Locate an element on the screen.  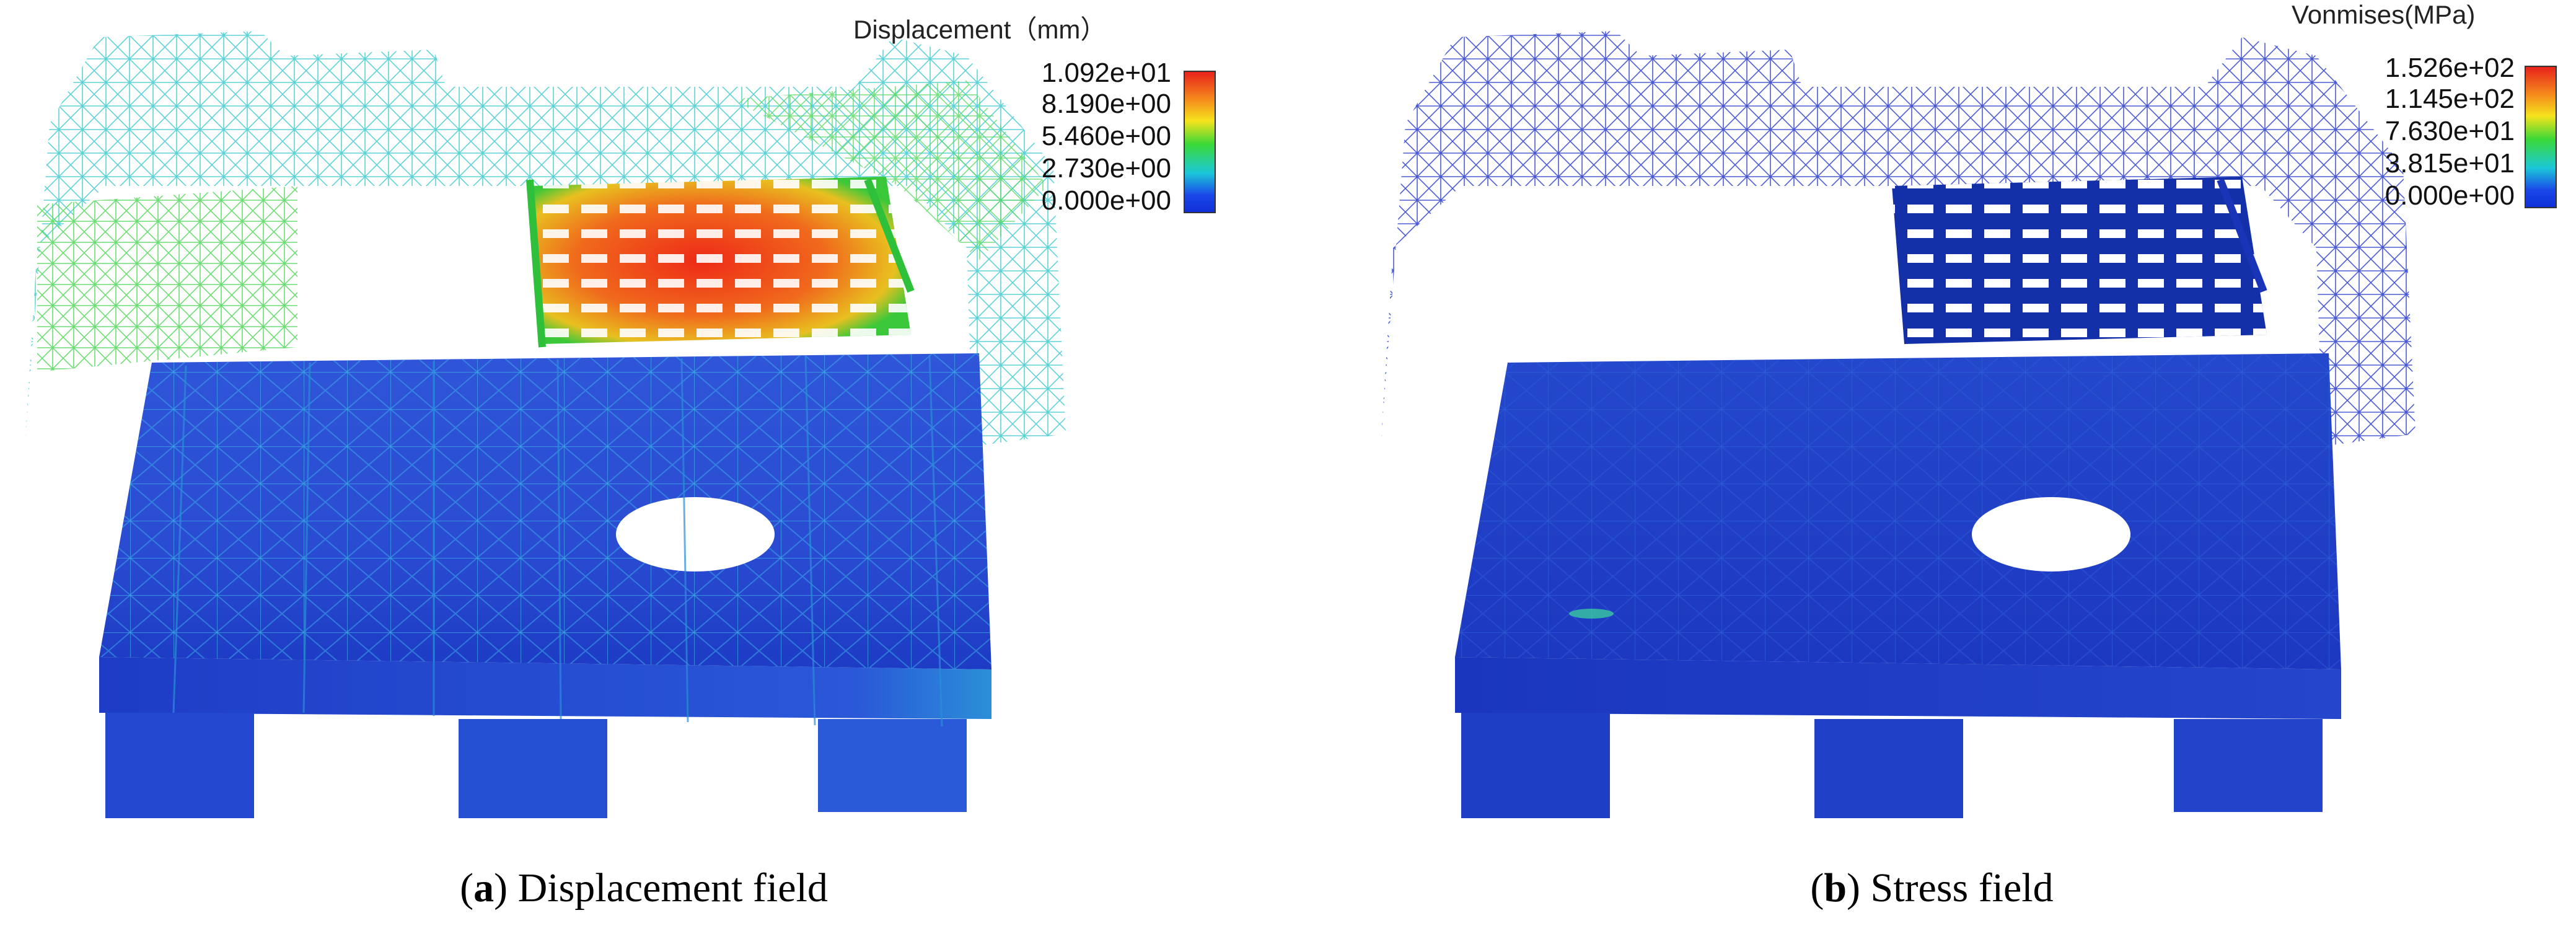
legend-tick-label: 1.145e+02 is located at coordinates (2450, 99).